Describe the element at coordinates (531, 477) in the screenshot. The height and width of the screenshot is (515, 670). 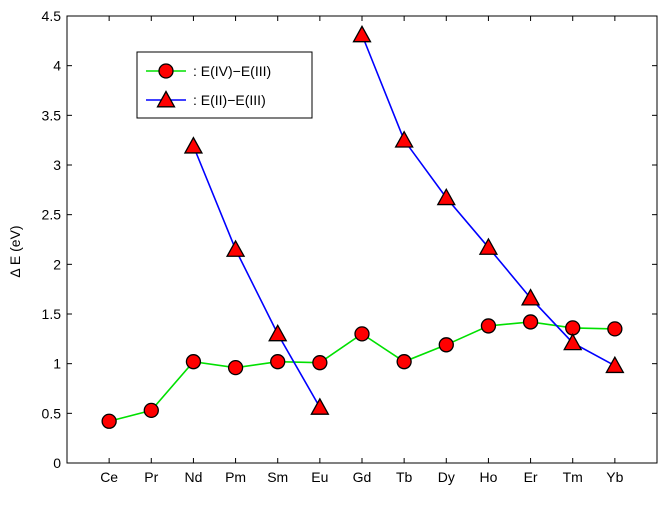
I see `x-tick-label: Er` at that location.